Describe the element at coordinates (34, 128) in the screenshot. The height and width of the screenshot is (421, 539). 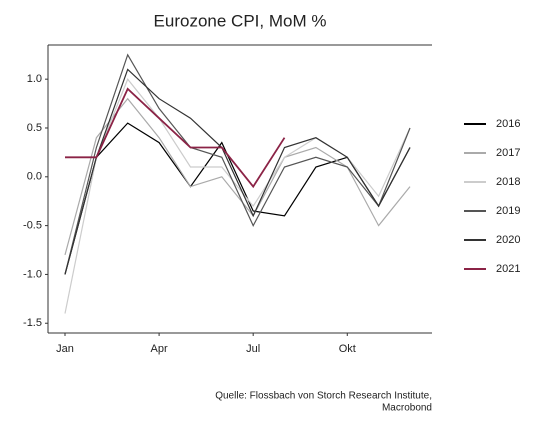
I see `y-tick-label: 0.5` at that location.